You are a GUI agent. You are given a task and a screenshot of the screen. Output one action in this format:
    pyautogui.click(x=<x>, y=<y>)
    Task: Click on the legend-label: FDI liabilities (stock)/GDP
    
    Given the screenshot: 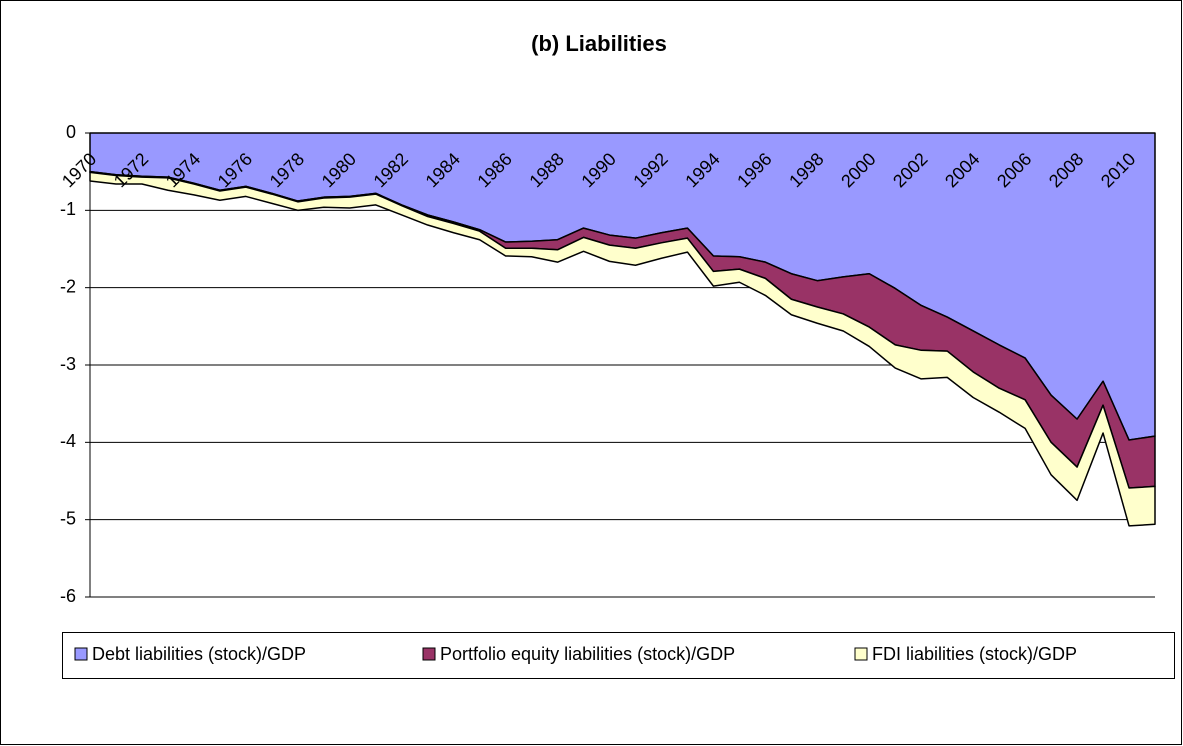 What is the action you would take?
    pyautogui.click(x=974, y=654)
    